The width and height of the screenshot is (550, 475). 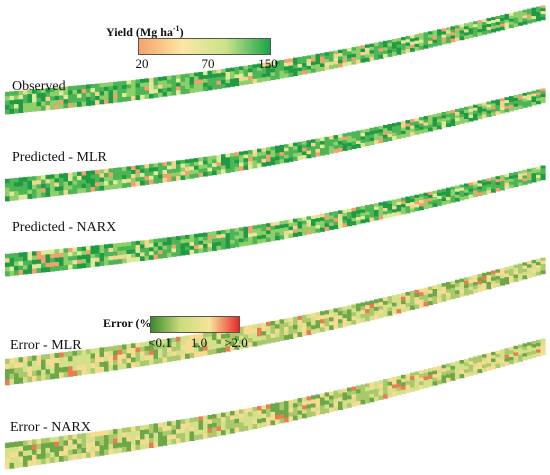 What do you see at coordinates (204, 46) in the screenshot?
I see `yield-colorbar` at bounding box center [204, 46].